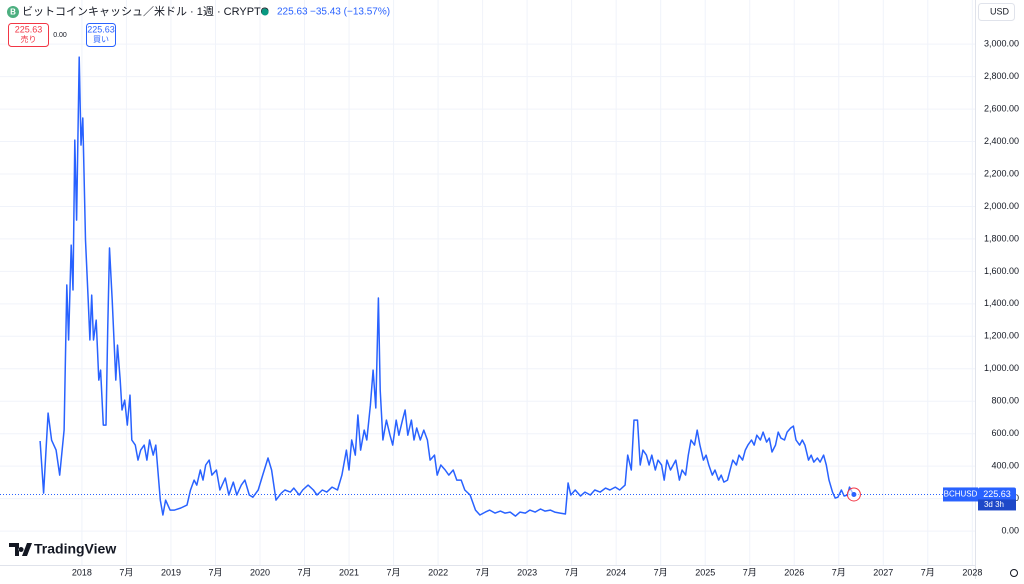  Describe the element at coordinates (82, 572) in the screenshot. I see `x-tick-label: 2018` at that location.